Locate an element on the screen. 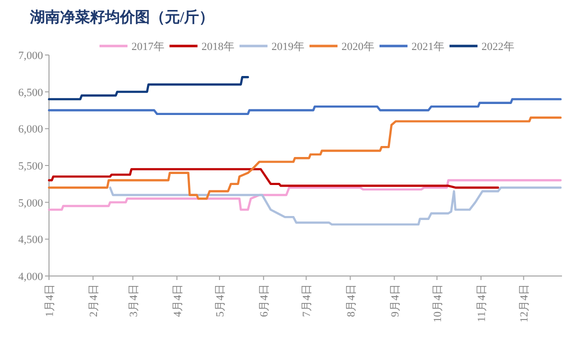 This screenshot has width=581, height=341. x-tick-label: 1月4日 is located at coordinates (50, 300).